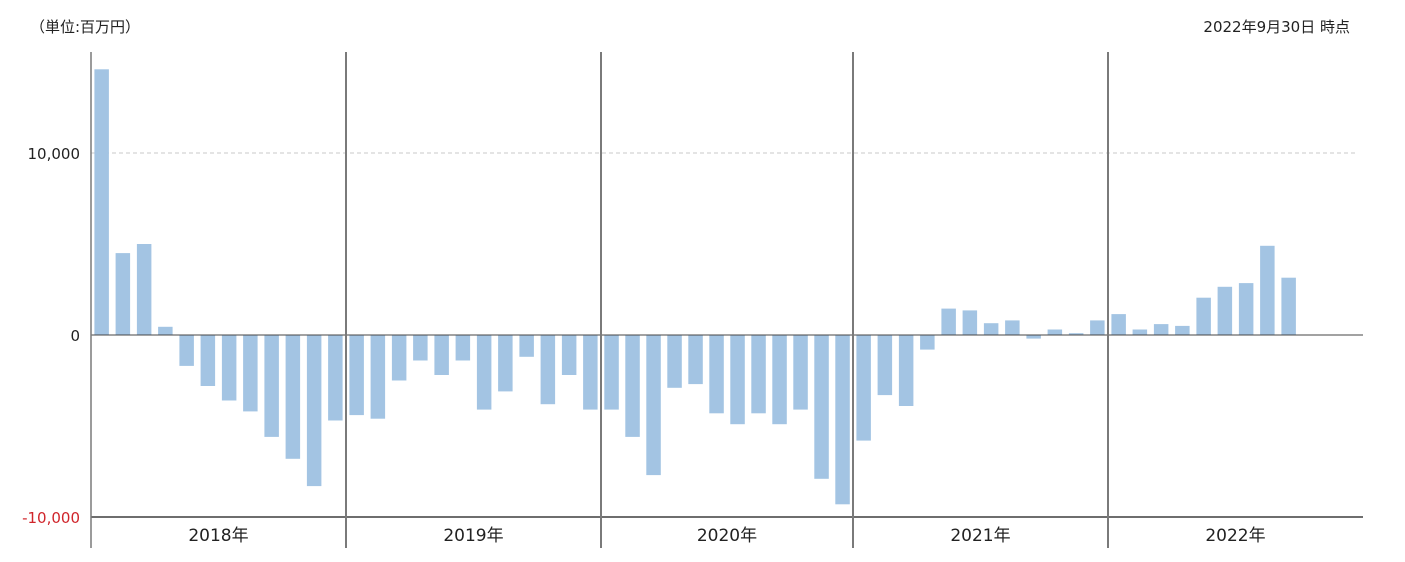 The image size is (1405, 562). What do you see at coordinates (473, 536) in the screenshot?
I see `x-category-label: 2019年` at bounding box center [473, 536].